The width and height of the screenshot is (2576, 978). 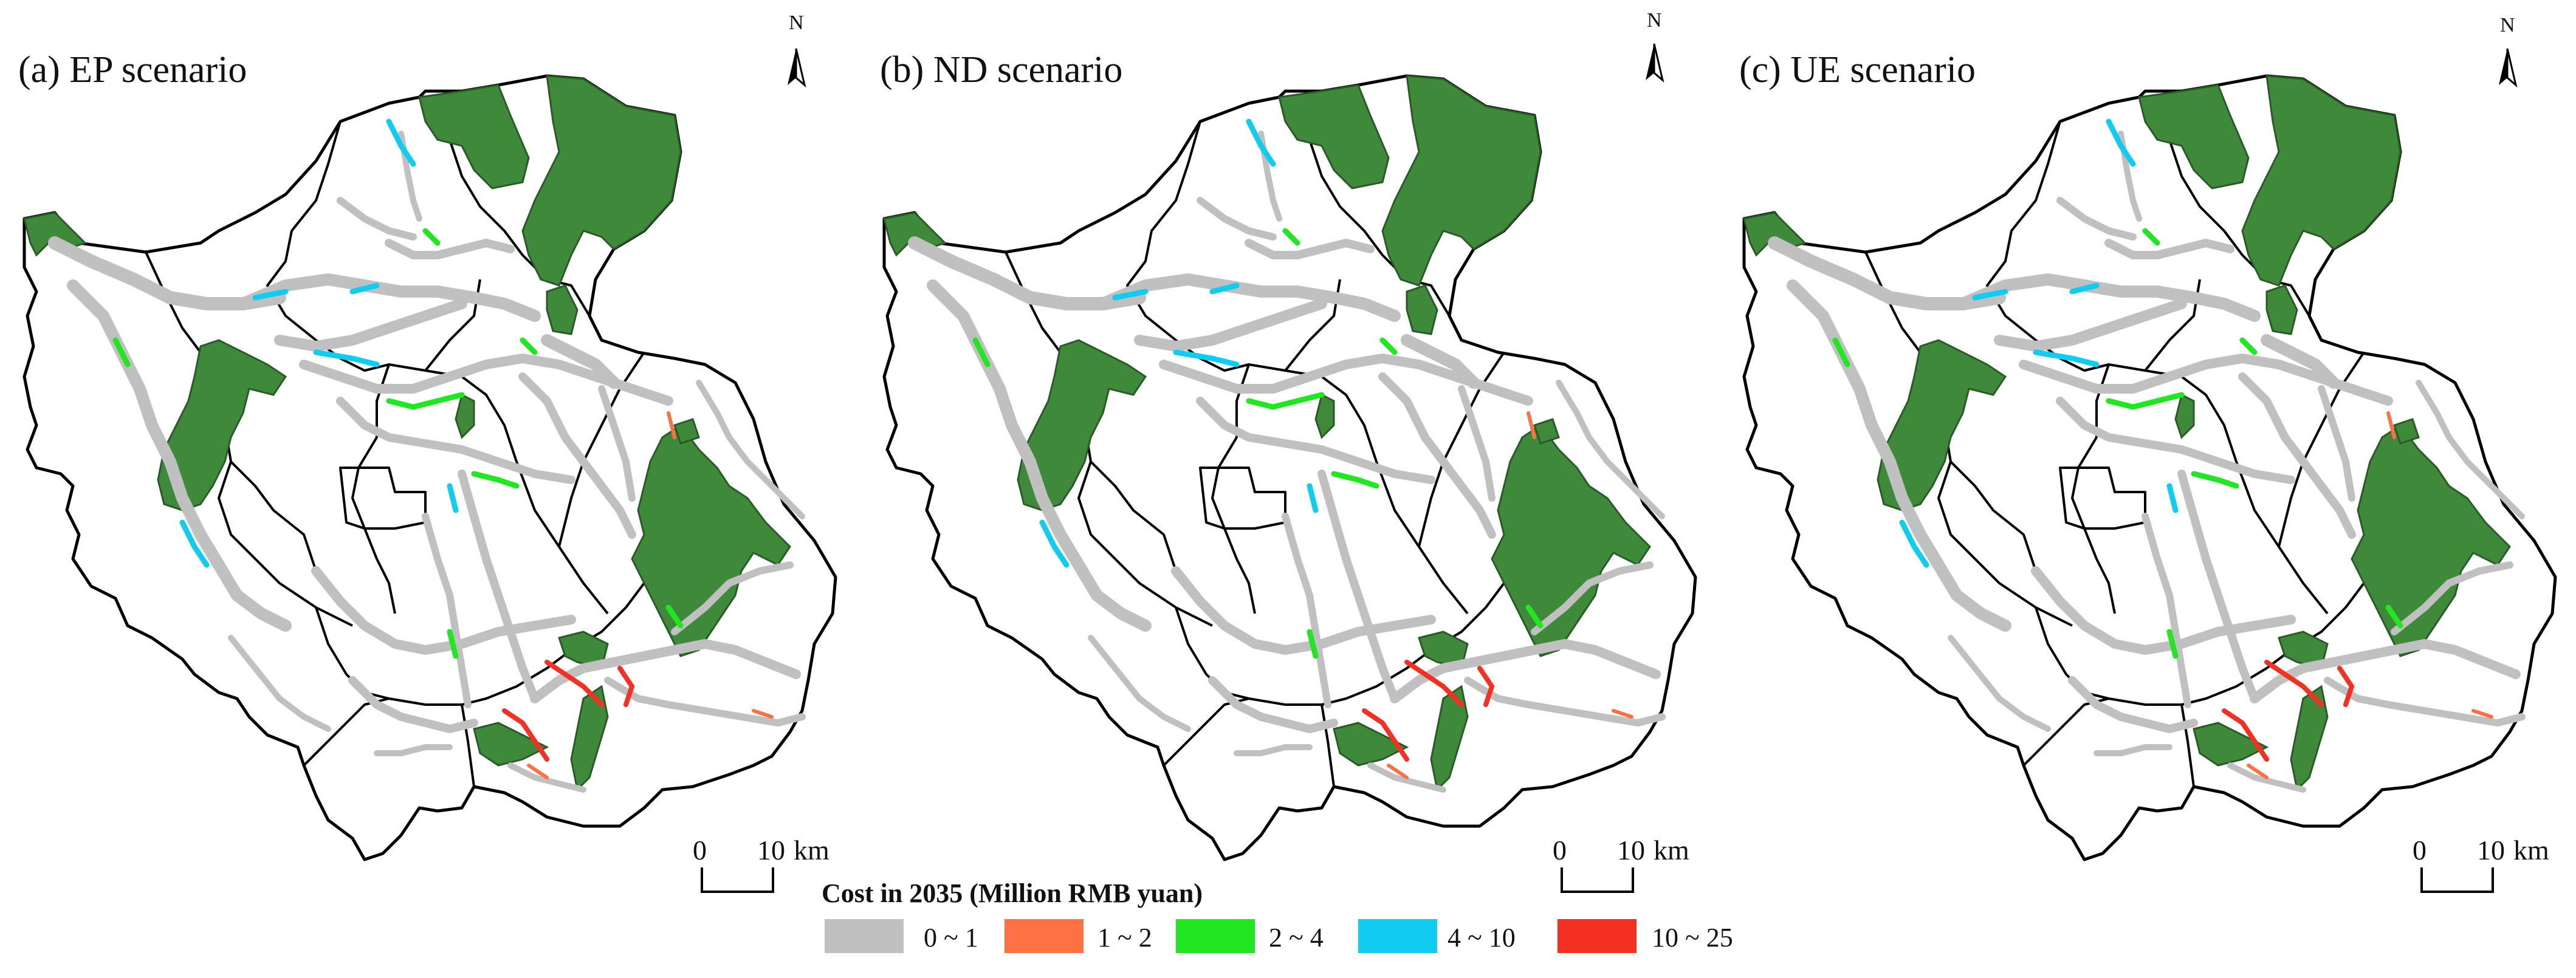 I want to click on legend-label: 1 ~ 2, so click(x=1124, y=937).